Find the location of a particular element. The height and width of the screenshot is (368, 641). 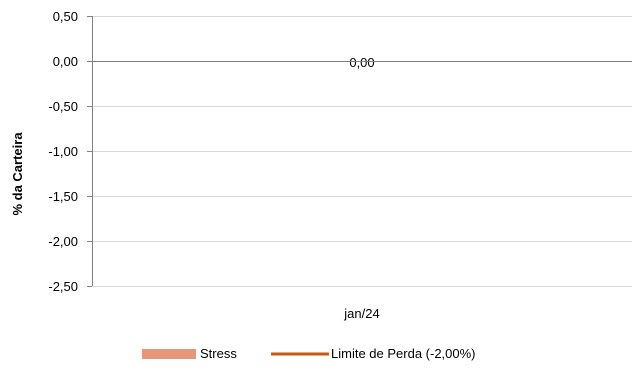

legend: Stress Limite de Perda (-2,00%) is located at coordinates (309, 353).